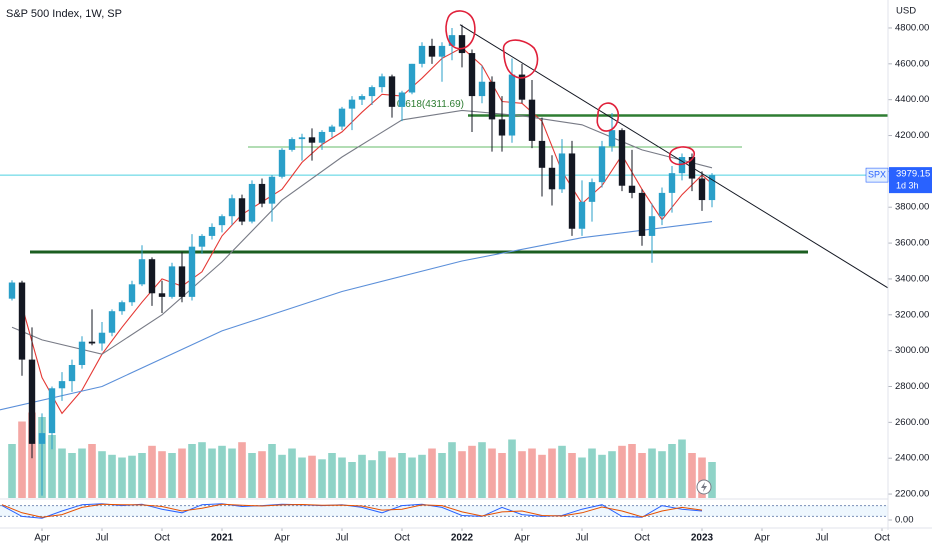 This screenshot has width=932, height=550. Describe the element at coordinates (704, 487) in the screenshot. I see `alert-icon-bolt` at that location.